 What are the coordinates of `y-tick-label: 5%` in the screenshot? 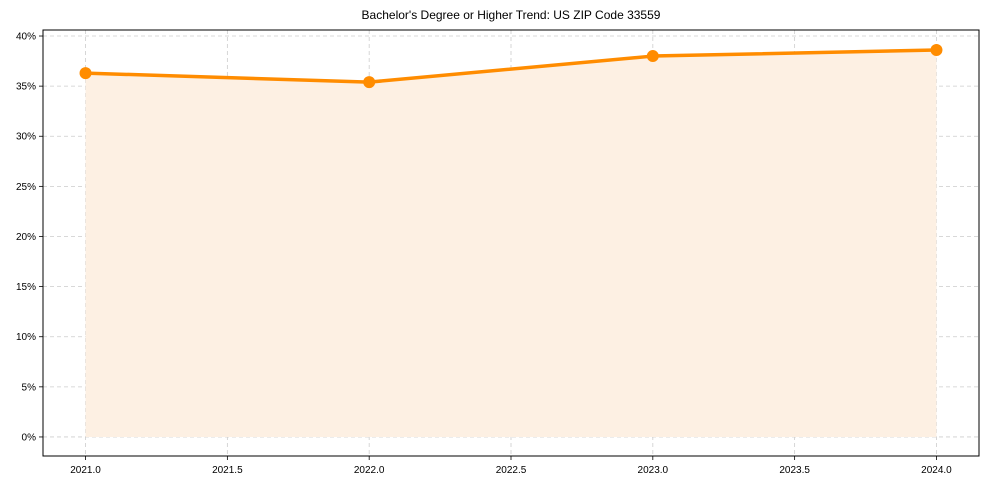 It's located at (29, 387).